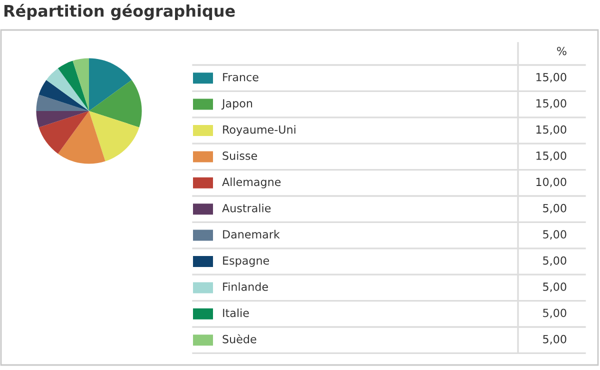  What do you see at coordinates (246, 261) in the screenshot?
I see `legend-label: Espagne` at bounding box center [246, 261].